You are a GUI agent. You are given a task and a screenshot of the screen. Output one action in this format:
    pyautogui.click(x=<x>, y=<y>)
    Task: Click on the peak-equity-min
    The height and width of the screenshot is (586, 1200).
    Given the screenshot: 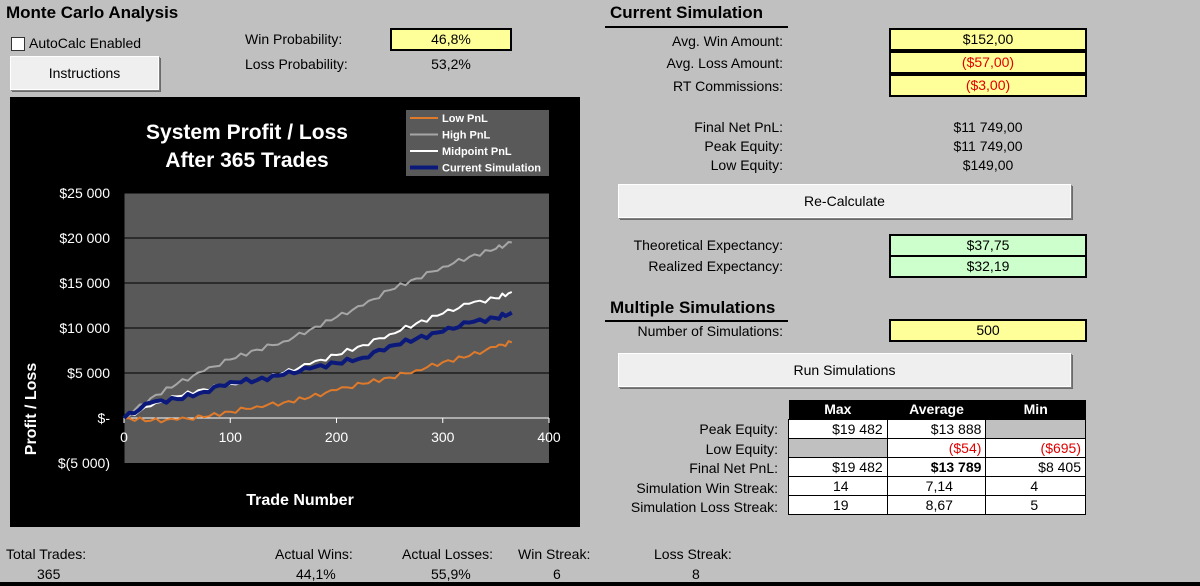 What is the action you would take?
    pyautogui.click(x=1035, y=428)
    